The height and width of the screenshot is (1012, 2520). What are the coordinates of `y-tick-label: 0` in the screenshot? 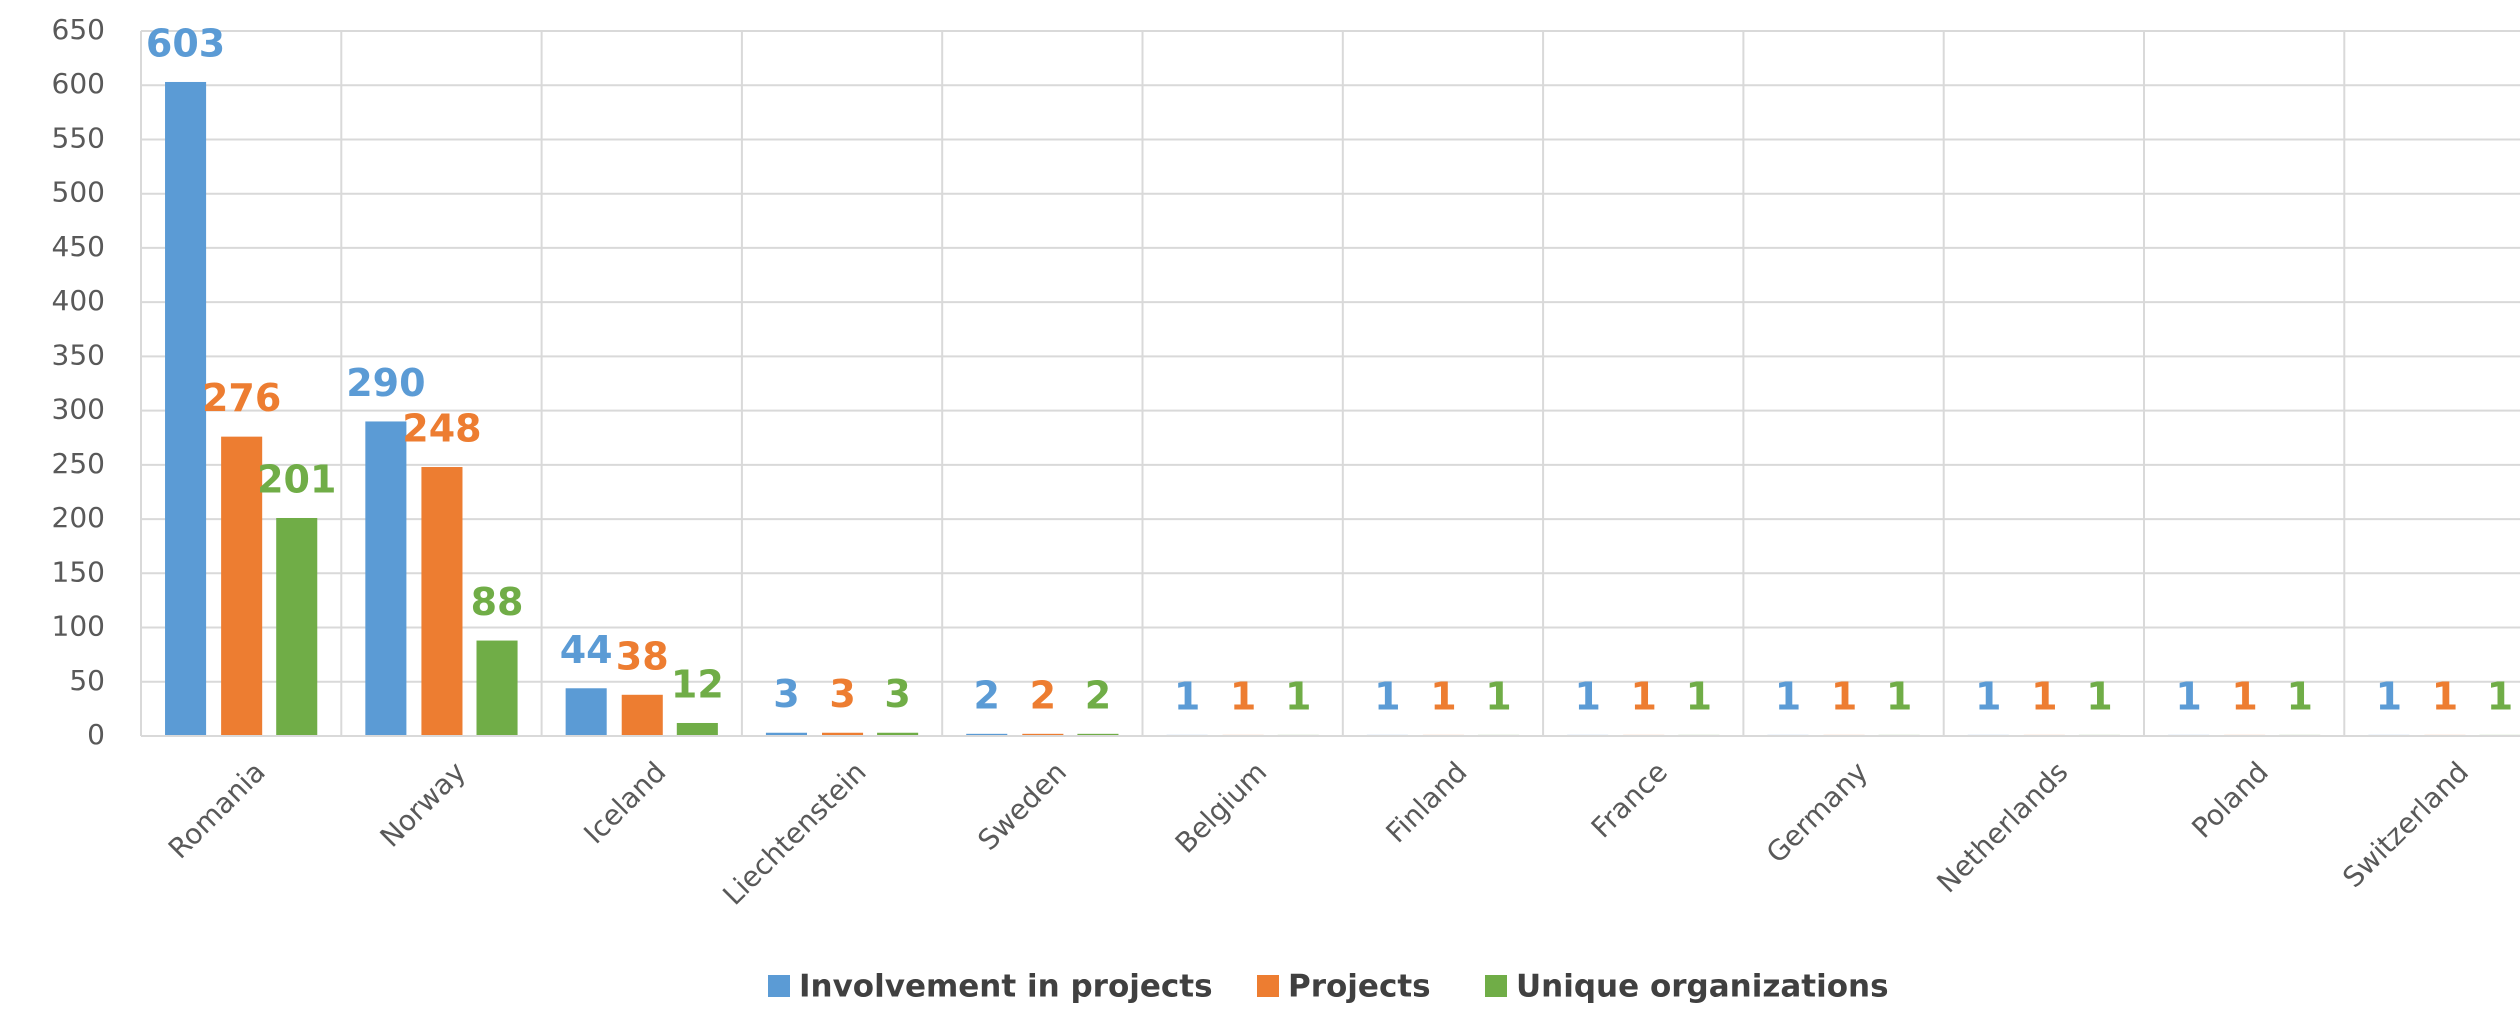 It's located at (96, 734).